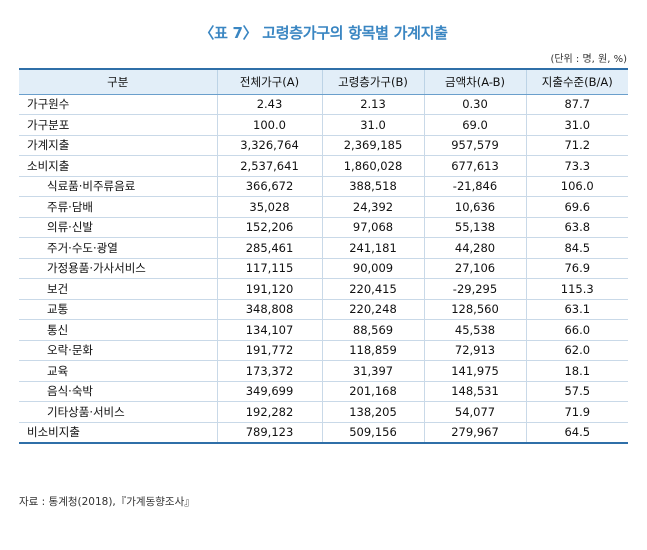 The image size is (647, 550). What do you see at coordinates (474, 391) in the screenshot?
I see `cell-difference: 148,531` at bounding box center [474, 391].